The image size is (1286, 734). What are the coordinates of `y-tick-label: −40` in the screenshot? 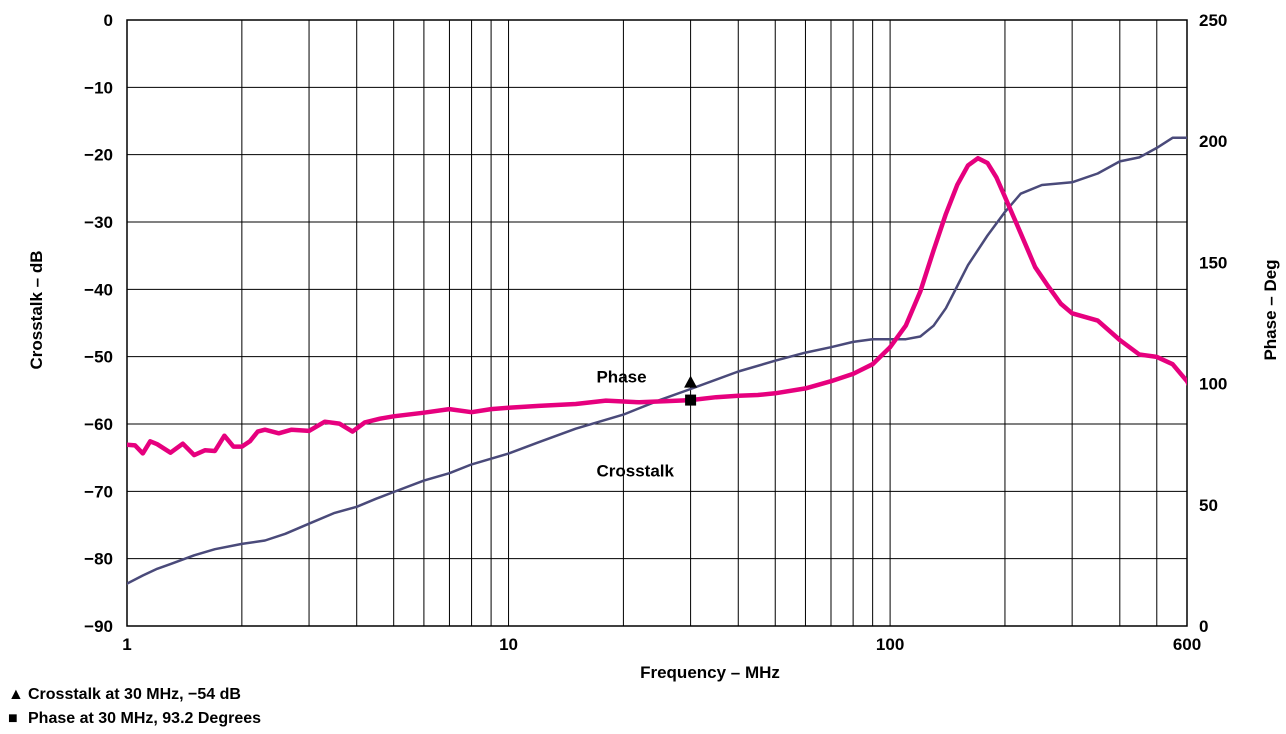 It's located at (98, 289).